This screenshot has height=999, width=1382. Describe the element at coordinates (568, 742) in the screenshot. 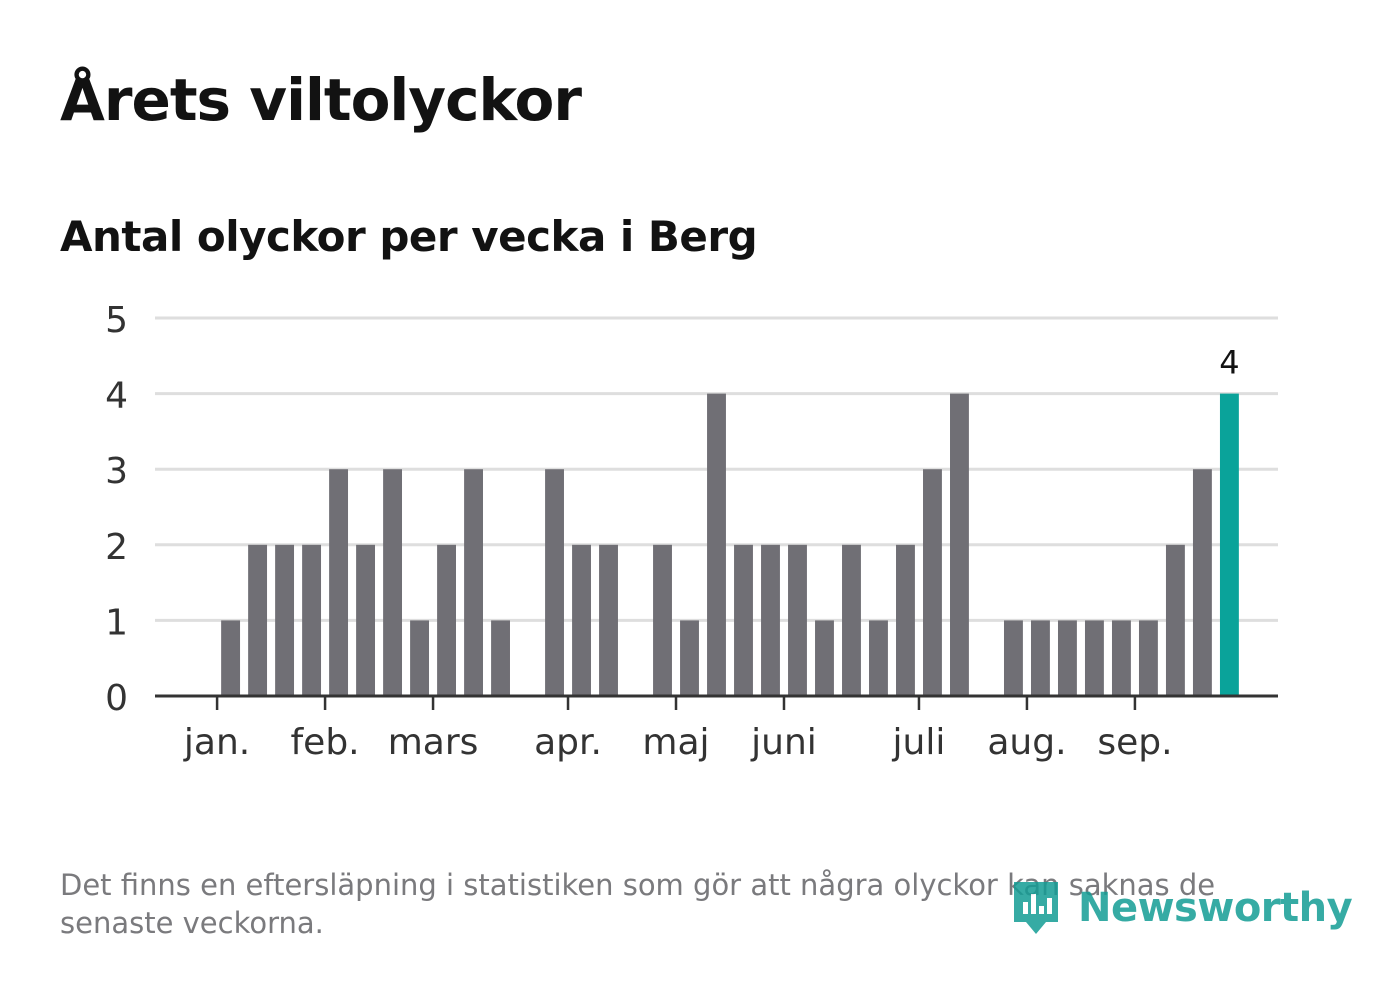

I see `x-tick-label: apr.` at that location.